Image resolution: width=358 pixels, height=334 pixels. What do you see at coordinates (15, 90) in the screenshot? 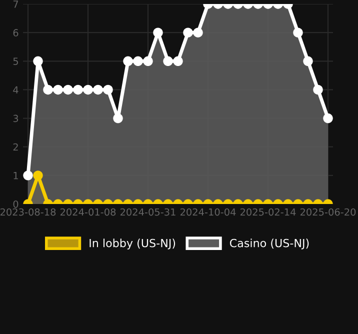
I see `y-tick-label: 4` at bounding box center [15, 90].